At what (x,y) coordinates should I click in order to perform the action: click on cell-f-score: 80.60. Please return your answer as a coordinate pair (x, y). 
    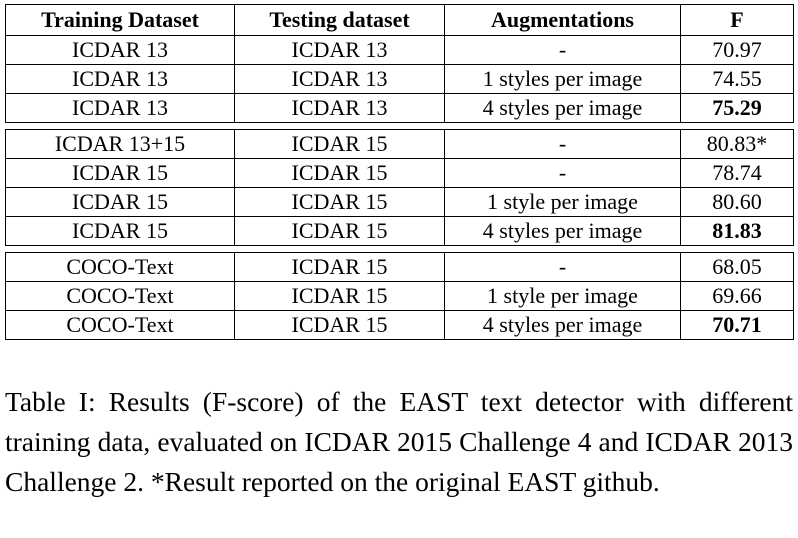
    Looking at the image, I should click on (737, 202).